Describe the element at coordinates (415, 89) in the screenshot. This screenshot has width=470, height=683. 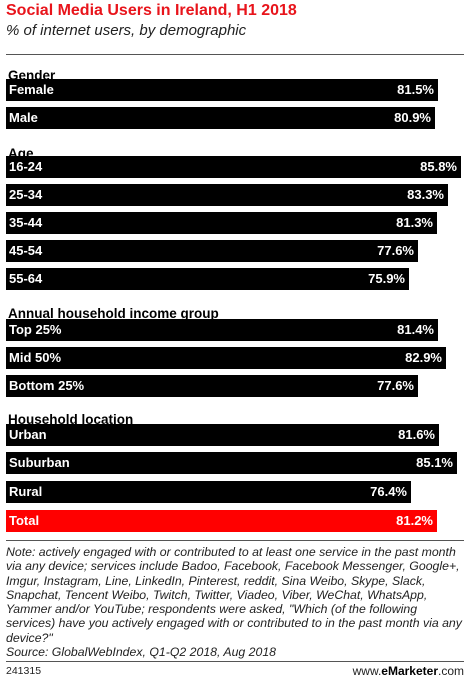
I see `bar-value-label: 81.5%` at that location.